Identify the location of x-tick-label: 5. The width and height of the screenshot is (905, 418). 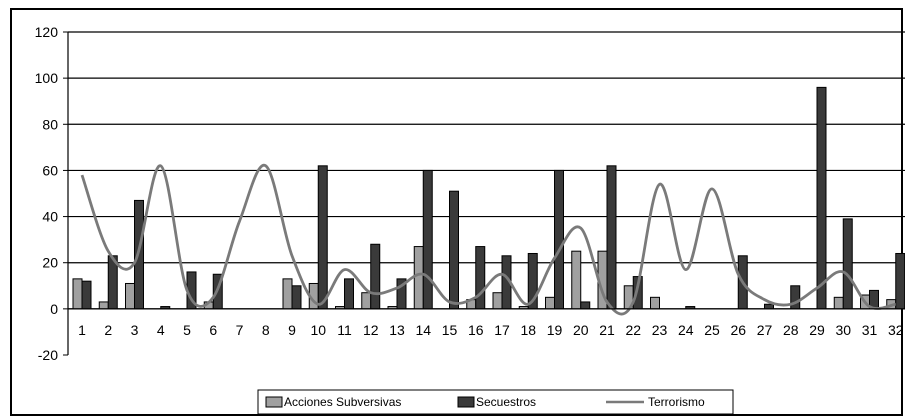
(187, 330).